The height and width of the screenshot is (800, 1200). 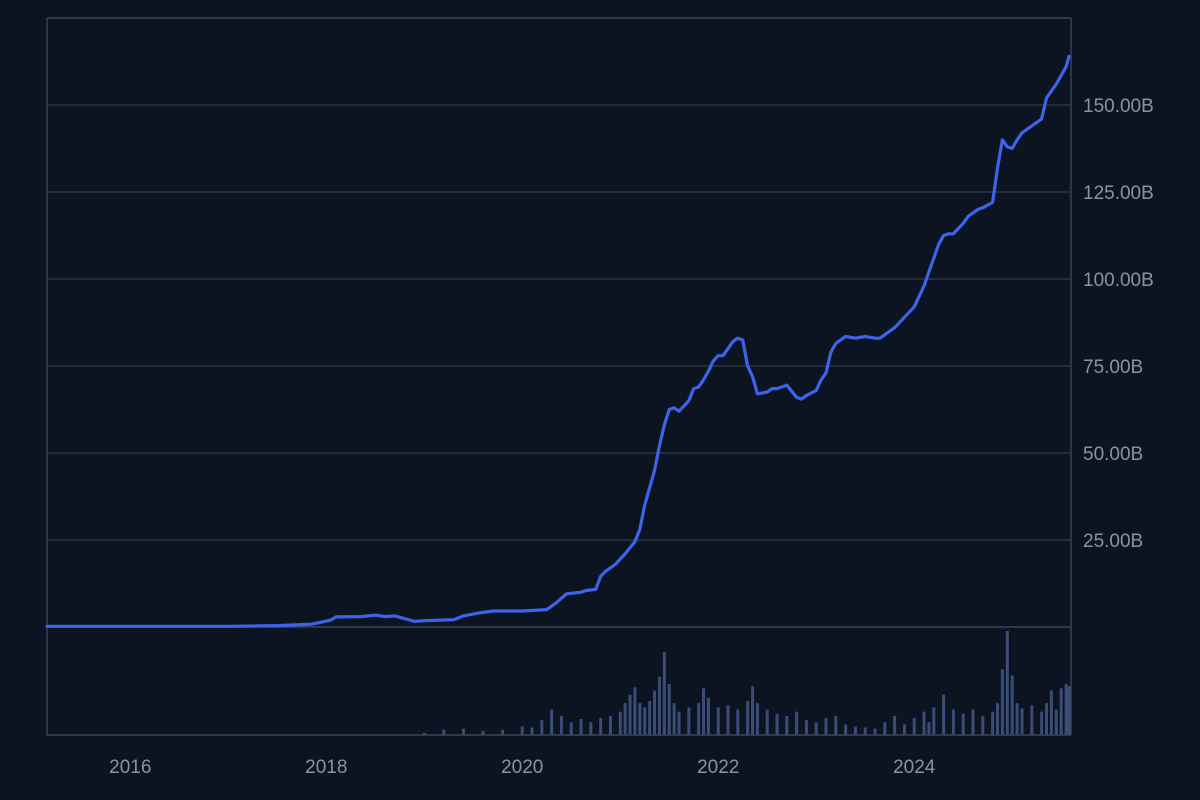 What do you see at coordinates (1113, 541) in the screenshot?
I see `y-tick-label: 25.00B` at bounding box center [1113, 541].